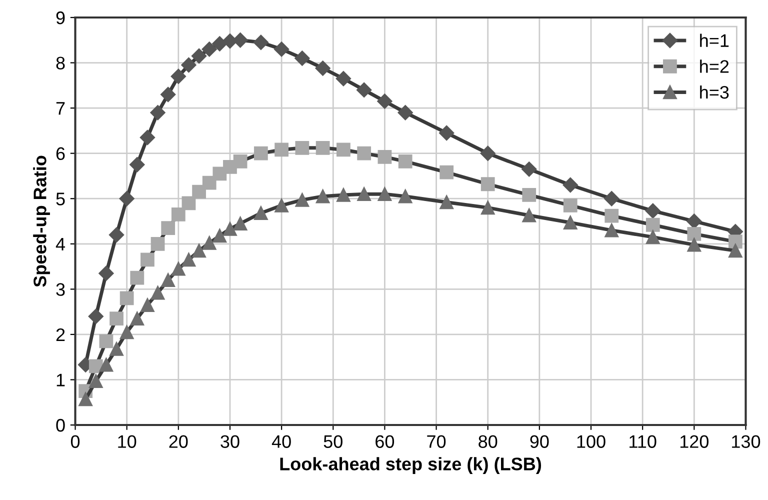 The image size is (768, 500). What do you see at coordinates (714, 40) in the screenshot?
I see `legend-label: h=1` at bounding box center [714, 40].